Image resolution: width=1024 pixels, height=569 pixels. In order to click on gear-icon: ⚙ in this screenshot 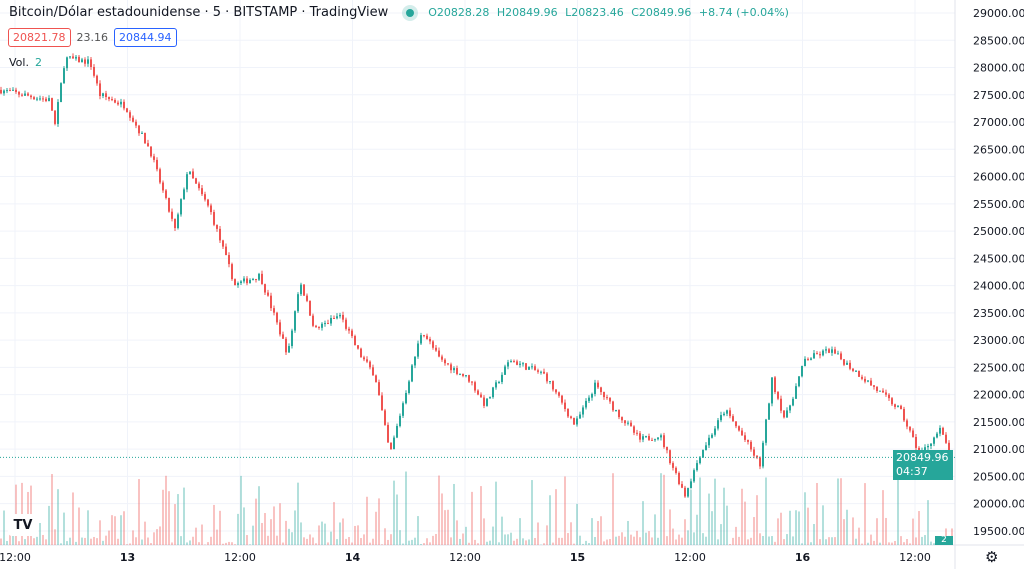, I will do `click(992, 557)`.